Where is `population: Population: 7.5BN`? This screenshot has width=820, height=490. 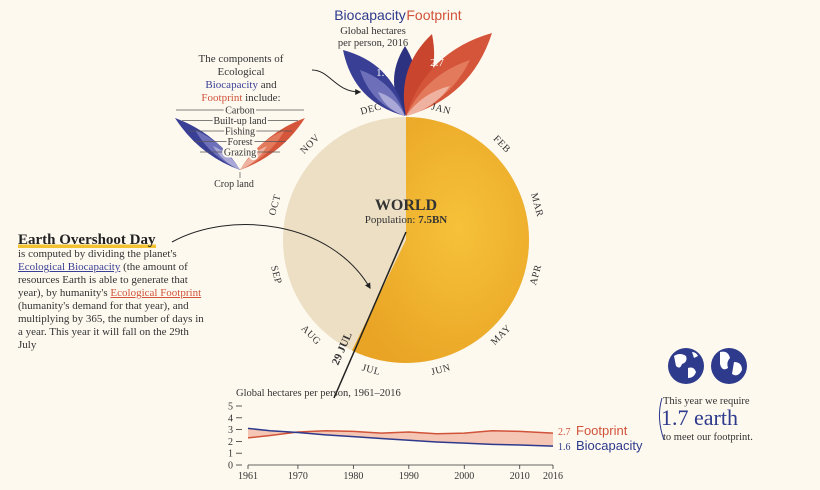 population: Population: 7.5BN is located at coordinates (406, 220).